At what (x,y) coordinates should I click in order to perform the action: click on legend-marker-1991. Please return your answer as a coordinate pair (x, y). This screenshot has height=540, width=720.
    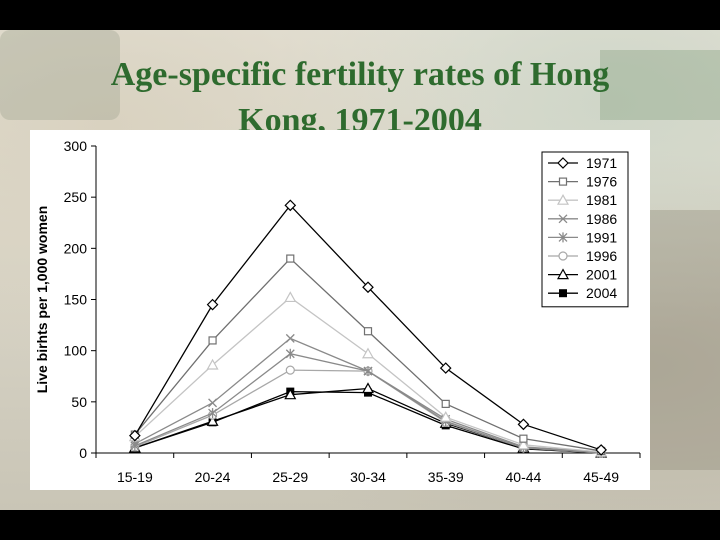
    Looking at the image, I should click on (563, 237).